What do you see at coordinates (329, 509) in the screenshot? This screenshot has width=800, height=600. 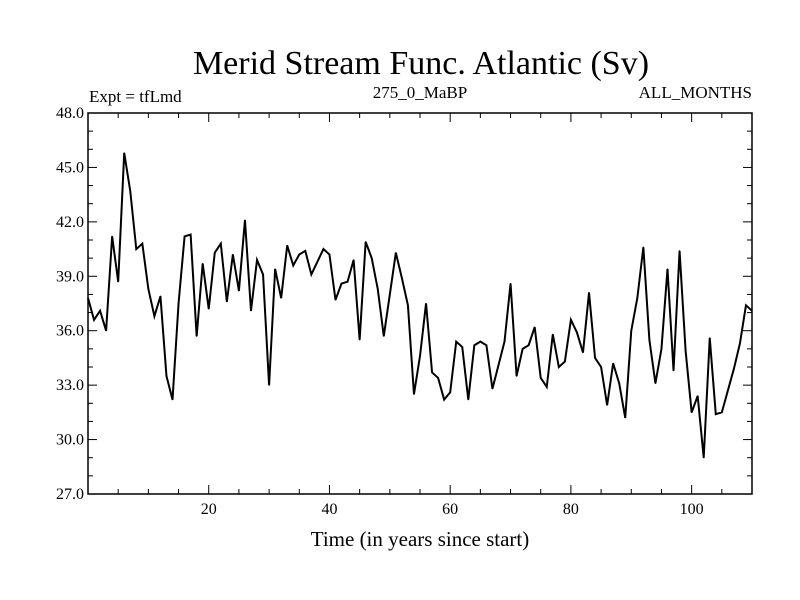 I see `x-tick-label: 40` at bounding box center [329, 509].